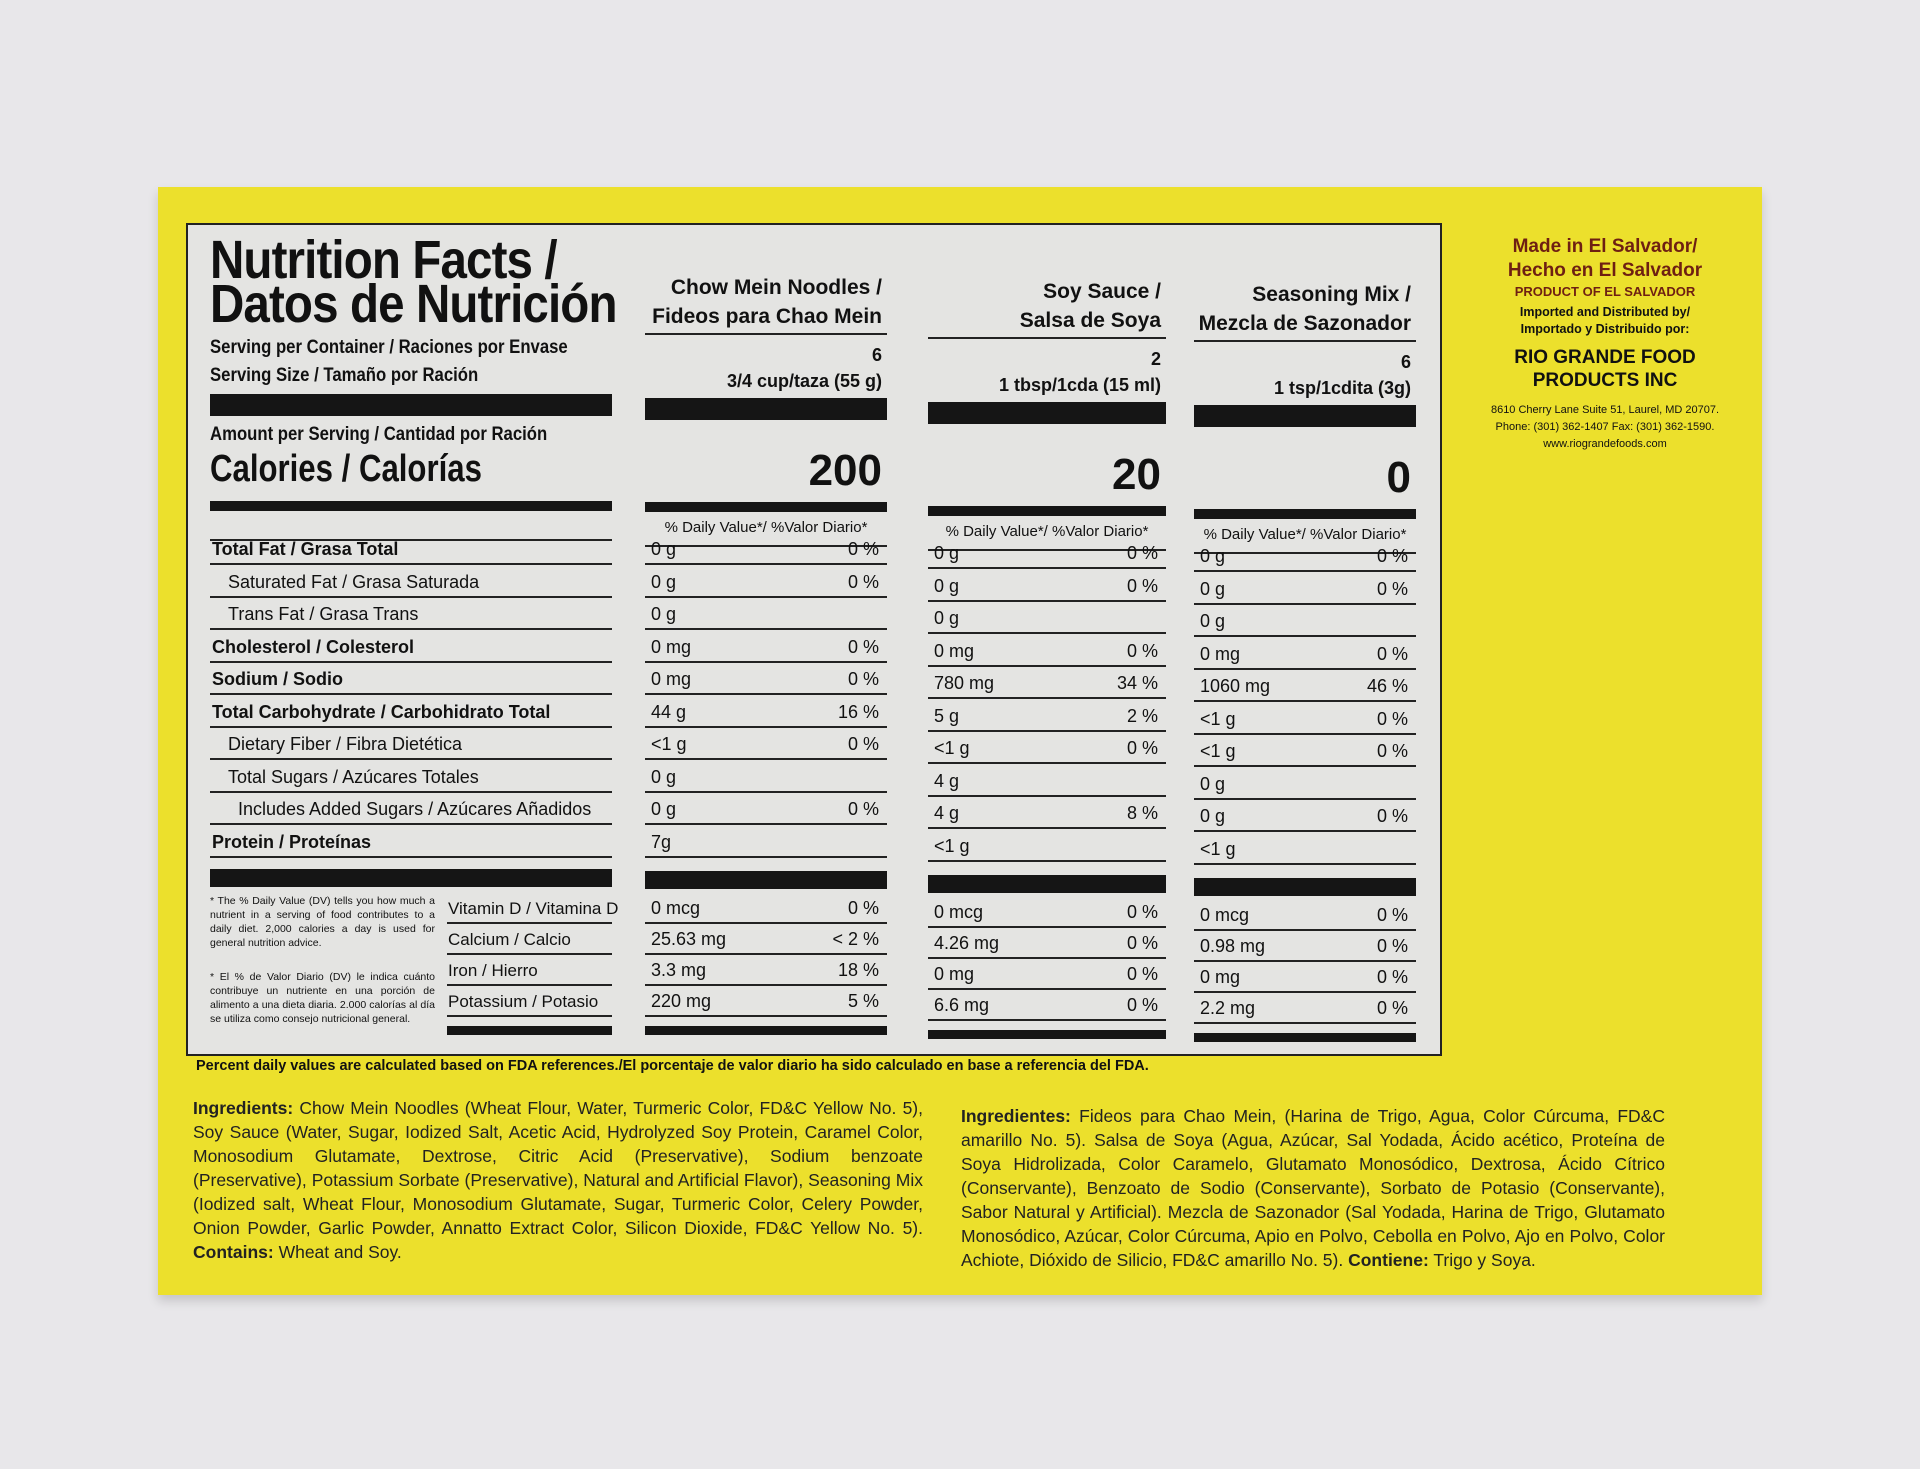 The height and width of the screenshot is (1469, 1920). I want to click on nutrient-label-row: Dietary Fiber / Fibra Dietética, so click(411, 744).